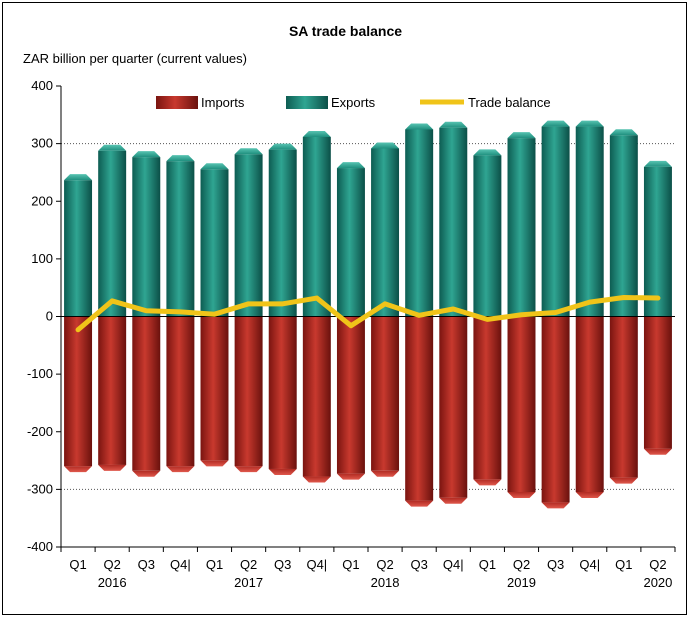 Image resolution: width=691 pixels, height=619 pixels. Describe the element at coordinates (177, 102) in the screenshot. I see `legend-swatch-imports` at that location.